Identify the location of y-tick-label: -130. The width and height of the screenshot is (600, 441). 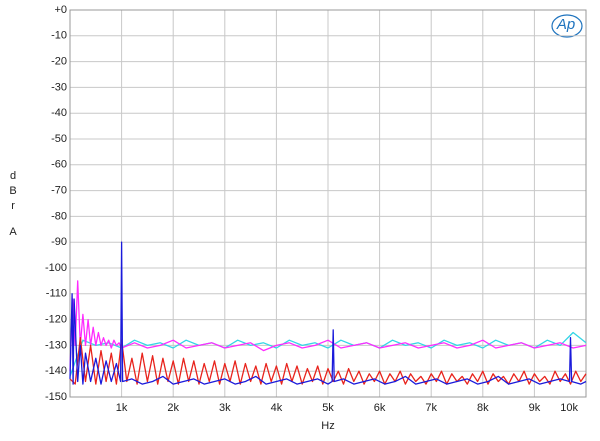
(56, 345).